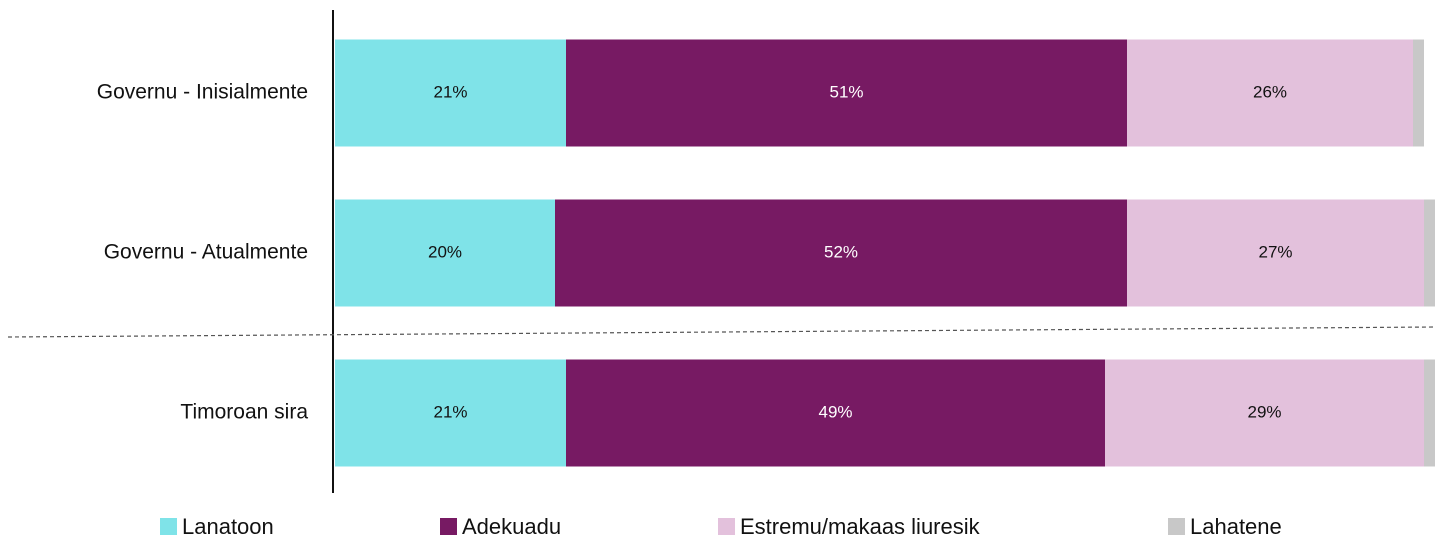  What do you see at coordinates (202, 92) in the screenshot?
I see `category-label: Governu - Inisialmente` at bounding box center [202, 92].